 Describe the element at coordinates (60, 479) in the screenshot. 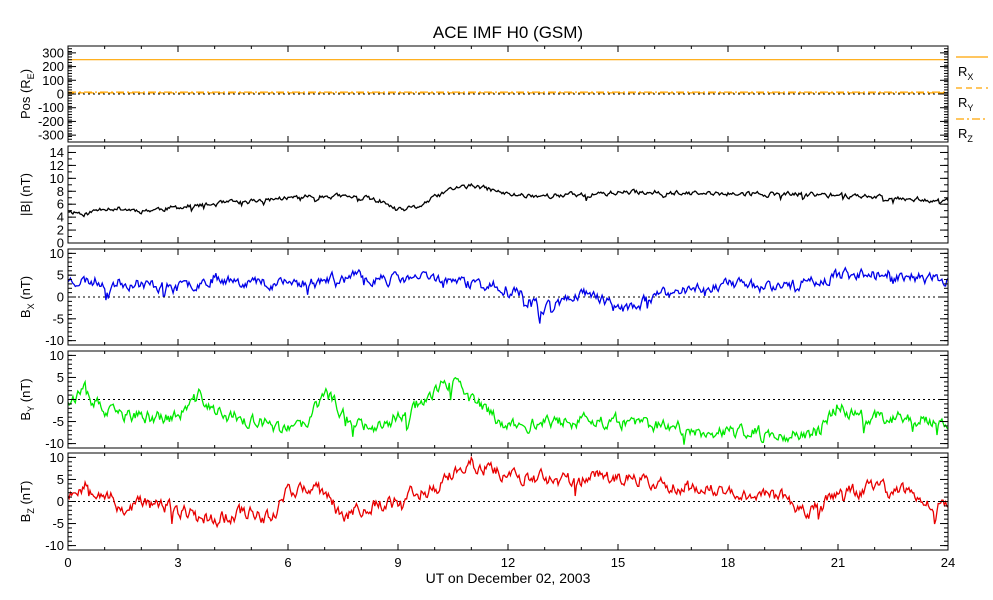

I see `y-tick-label-bz-1: 5` at that location.